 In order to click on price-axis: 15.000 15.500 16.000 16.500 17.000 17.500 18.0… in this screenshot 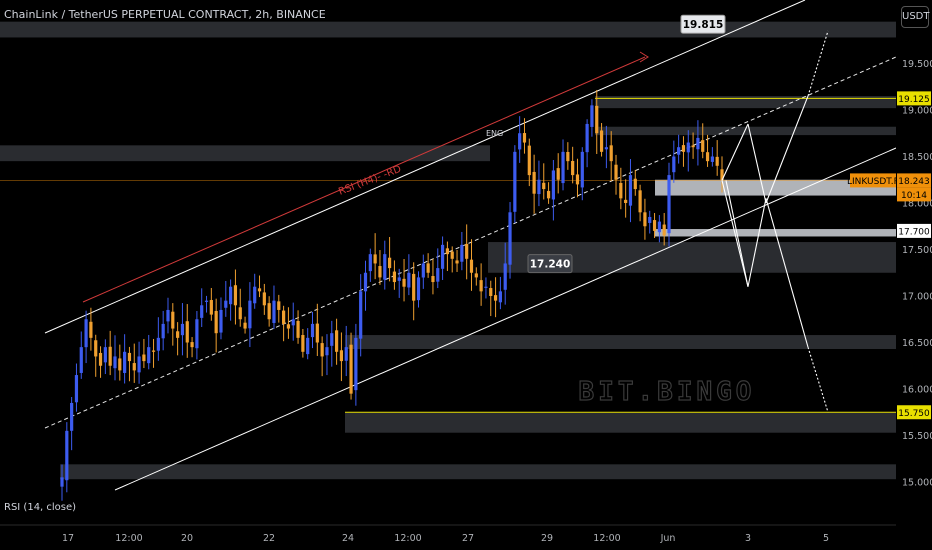, I will do `click(914, 275)`.